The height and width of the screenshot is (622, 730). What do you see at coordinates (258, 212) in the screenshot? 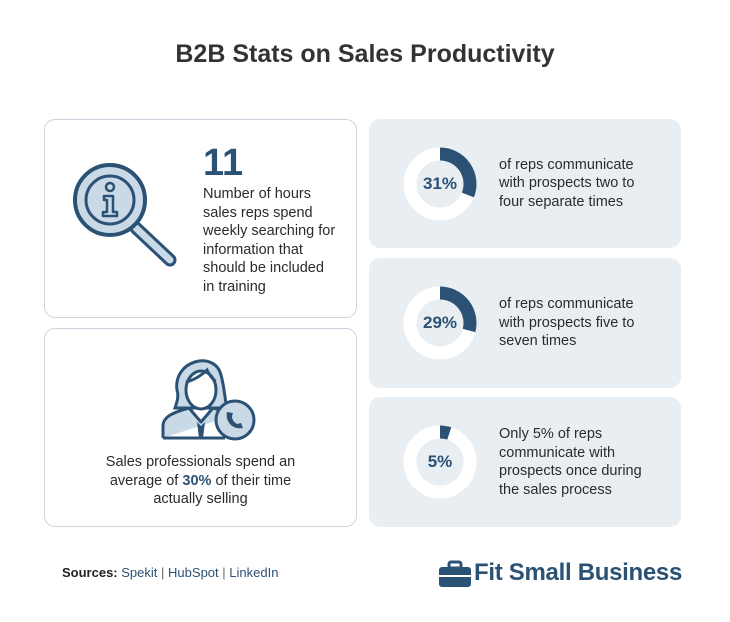
I see `text-line: sales reps spend` at bounding box center [258, 212].